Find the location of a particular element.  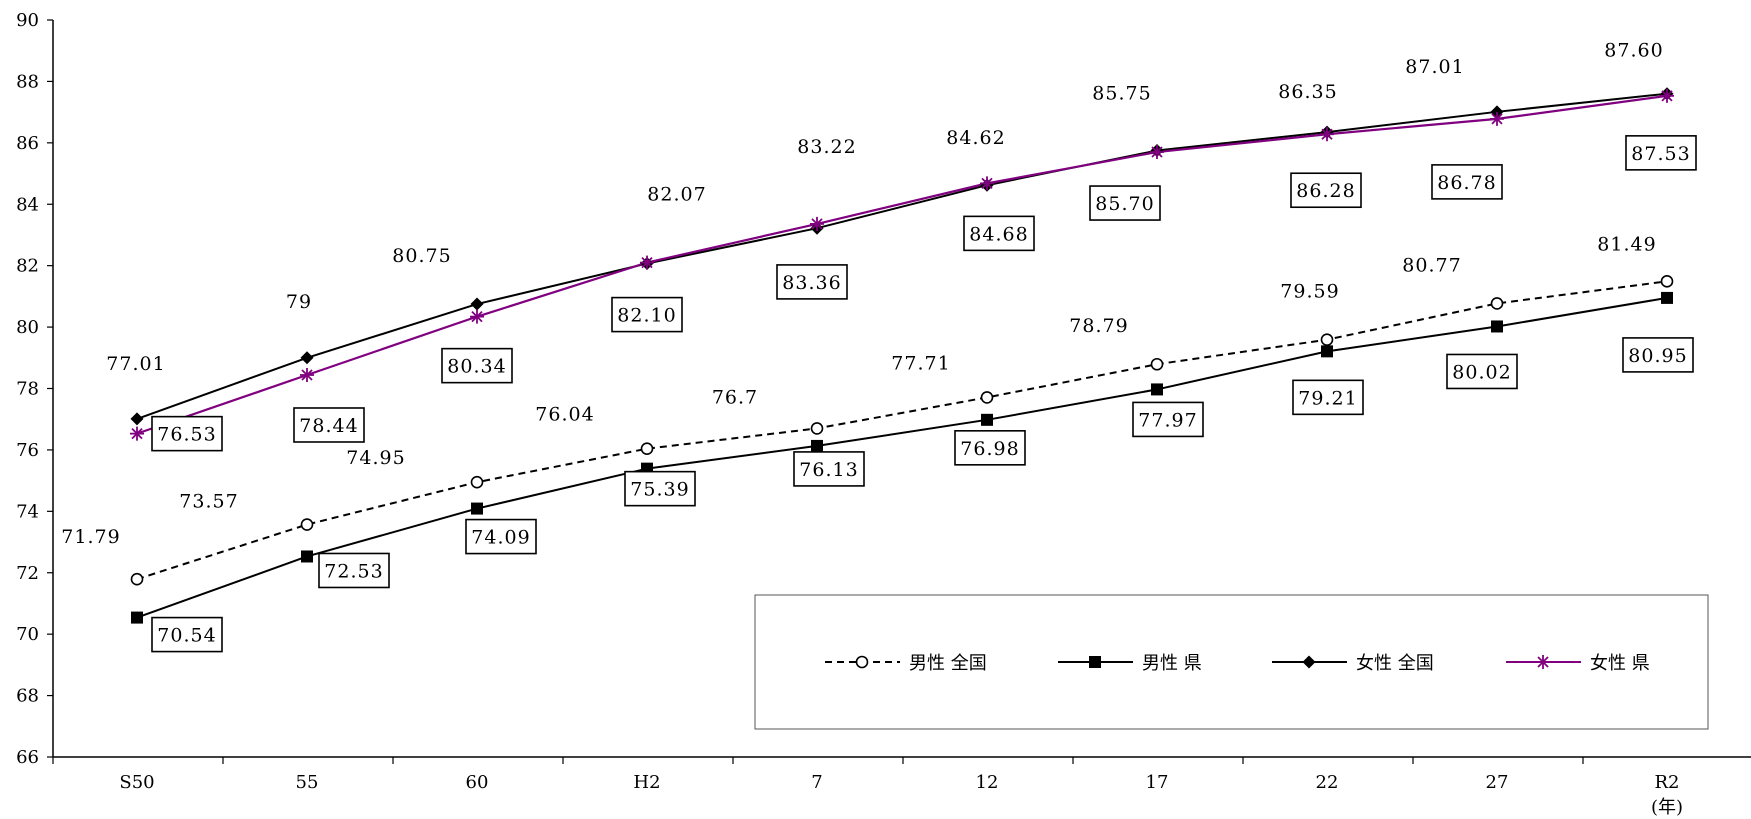

data-label: 84.62 is located at coordinates (975, 138).